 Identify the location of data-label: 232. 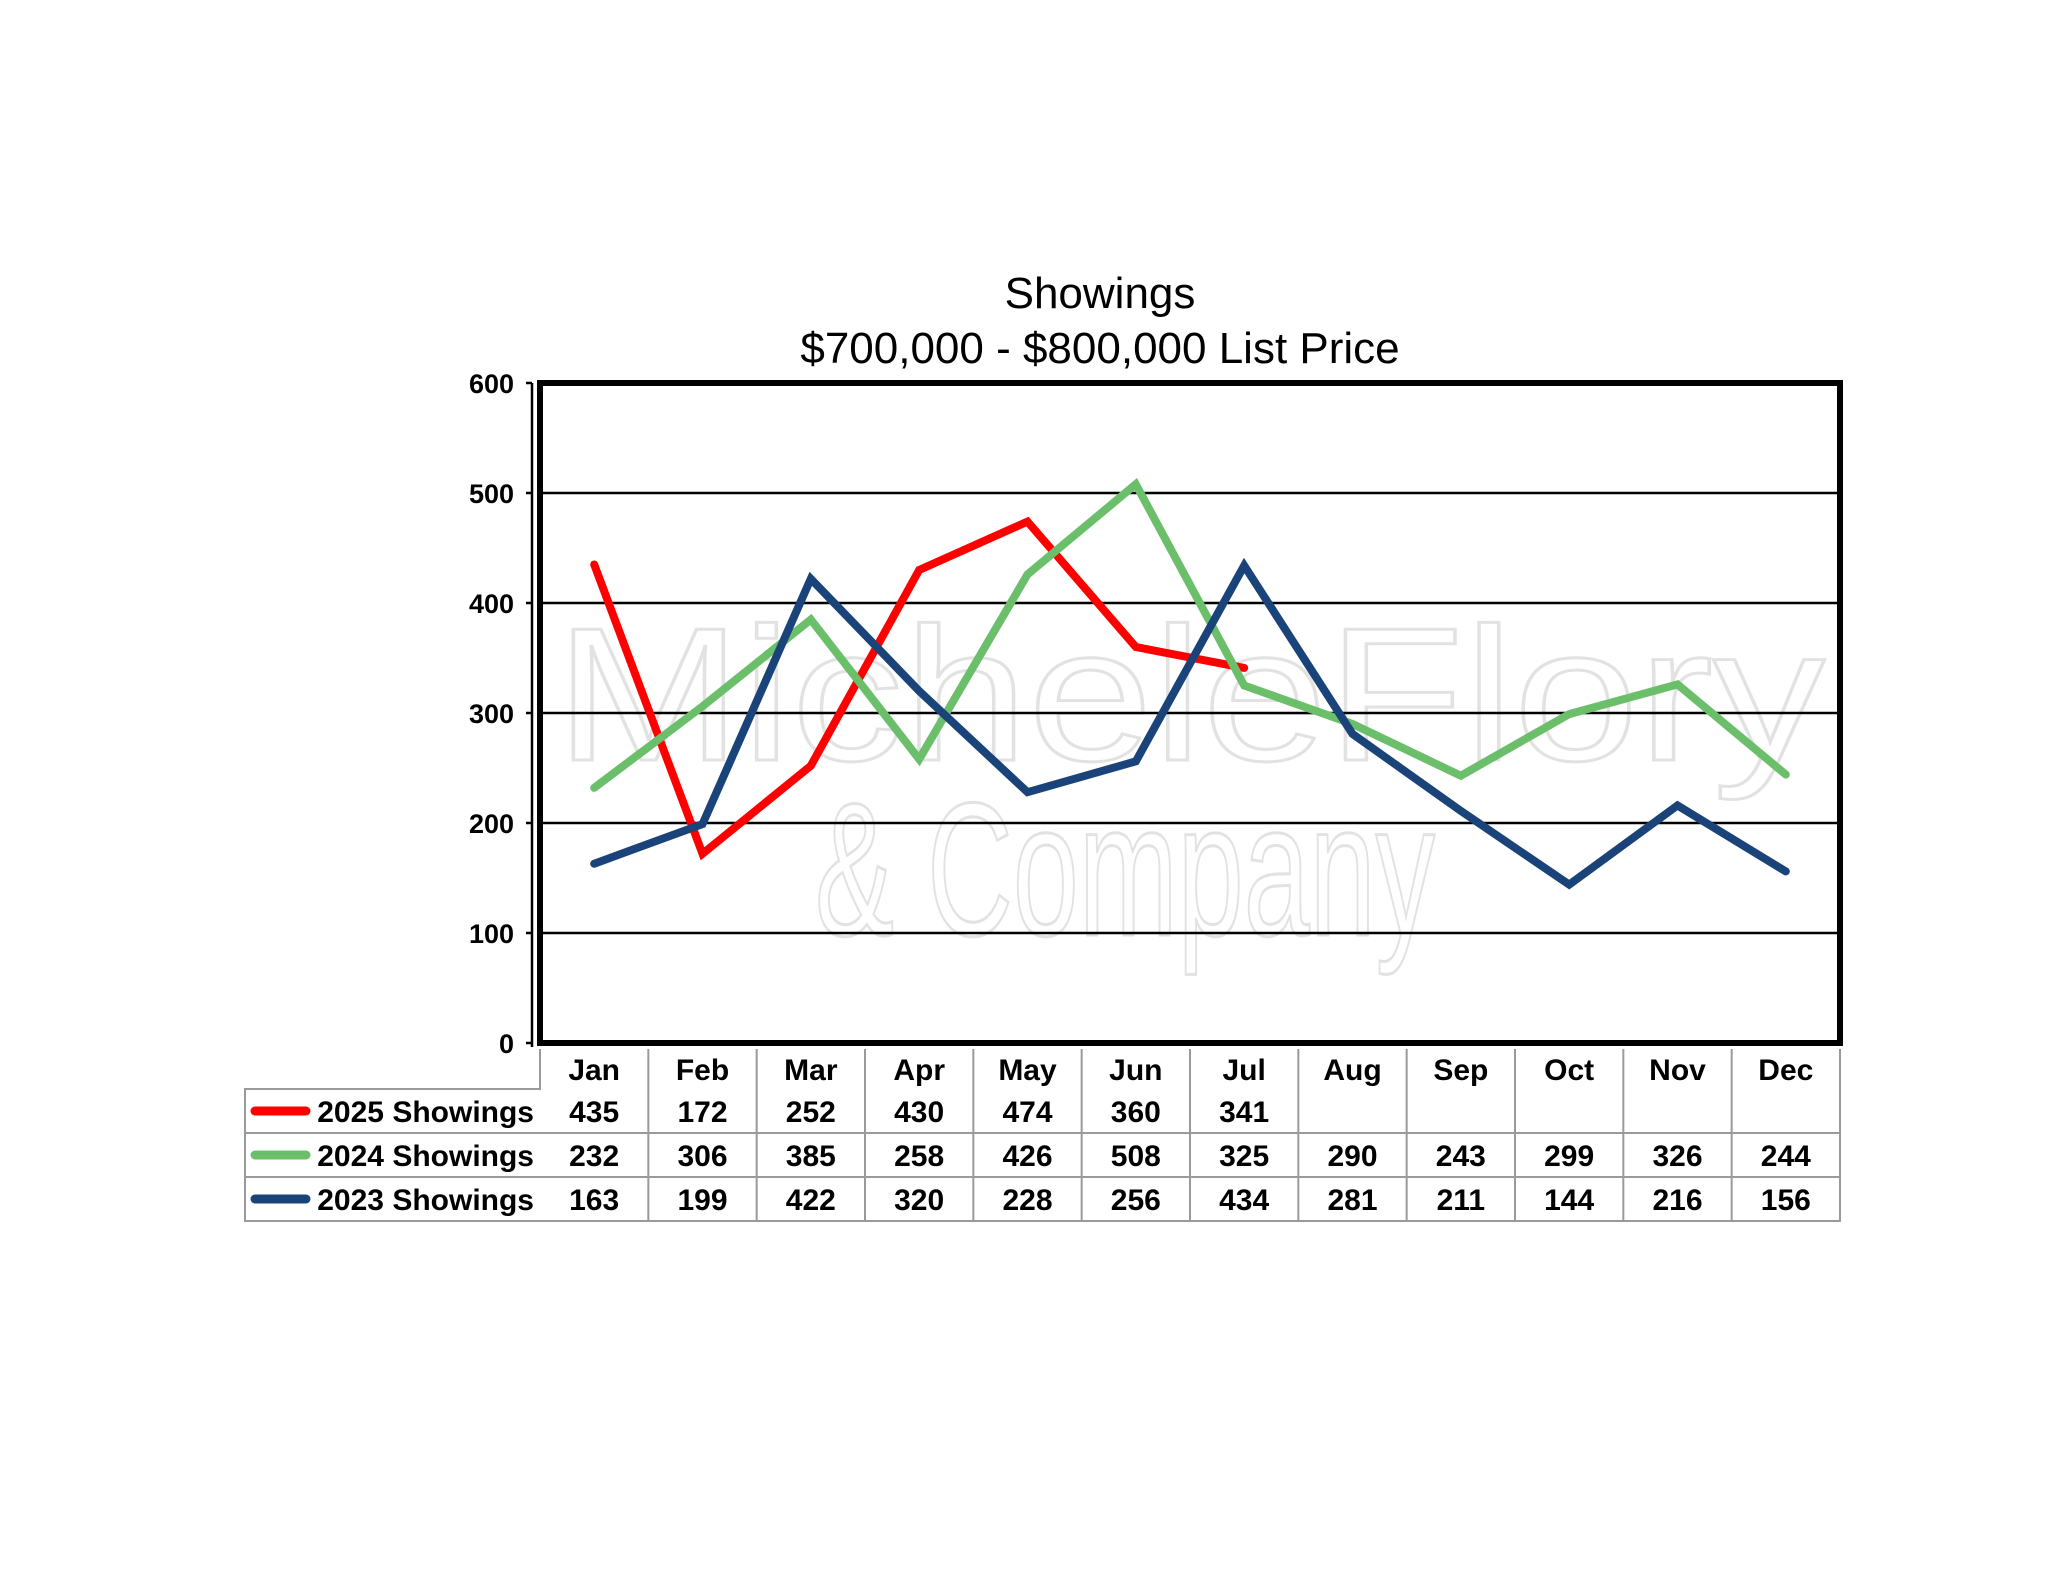
(594, 1156).